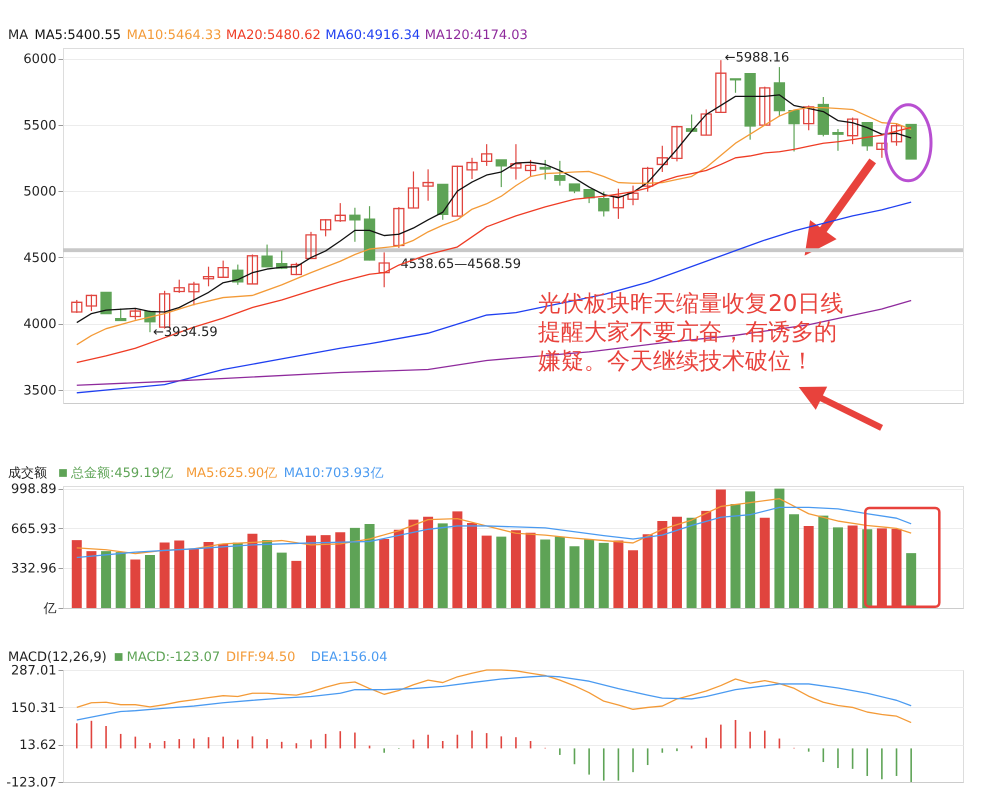 The height and width of the screenshot is (798, 1000). Describe the element at coordinates (39, 258) in the screenshot. I see `y-tick-label: 4500` at that location.